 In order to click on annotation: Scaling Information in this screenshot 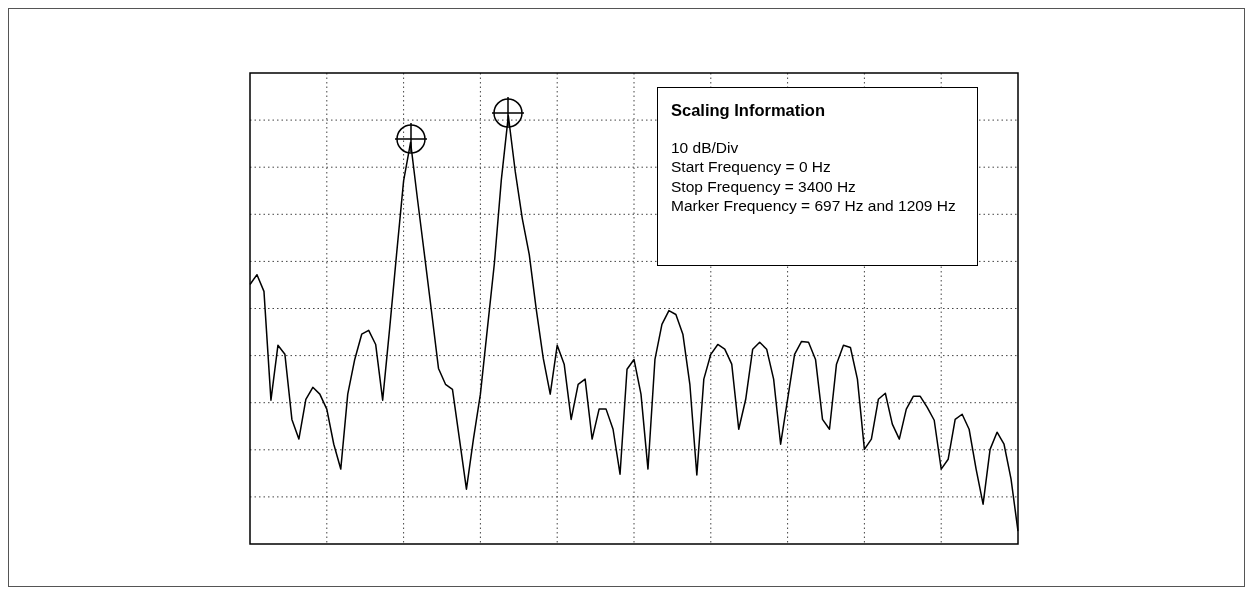, I will do `click(748, 111)`.